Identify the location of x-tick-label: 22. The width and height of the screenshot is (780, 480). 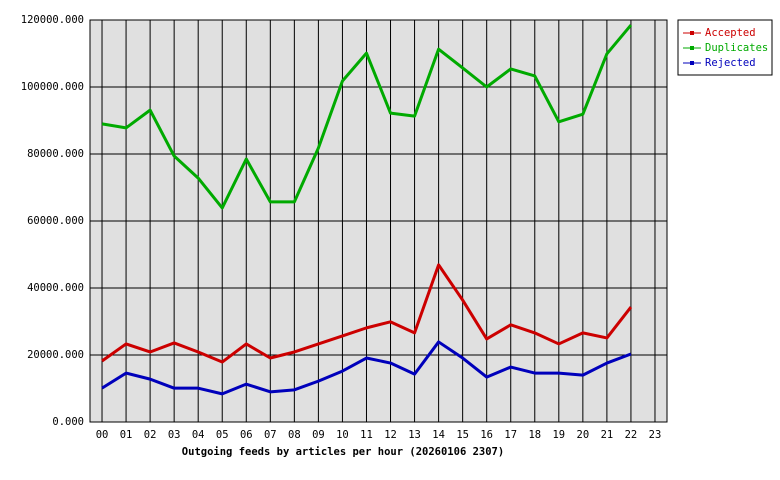
(631, 435).